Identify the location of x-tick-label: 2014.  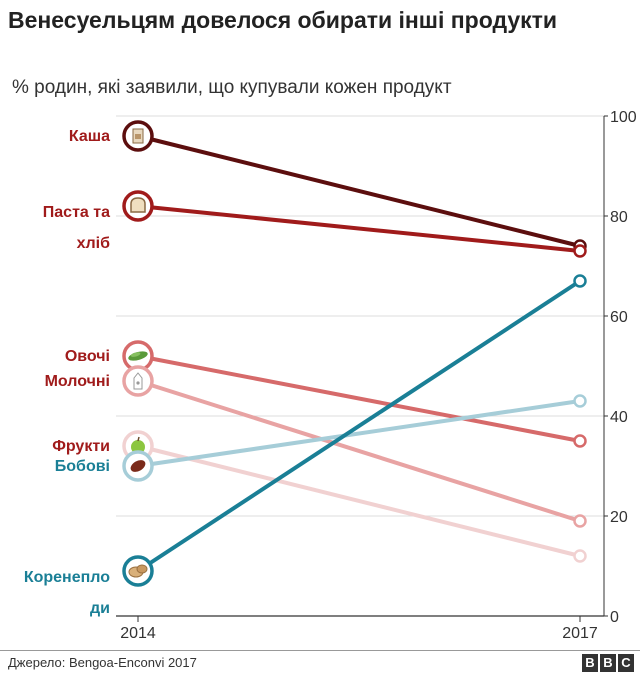
(138, 633).